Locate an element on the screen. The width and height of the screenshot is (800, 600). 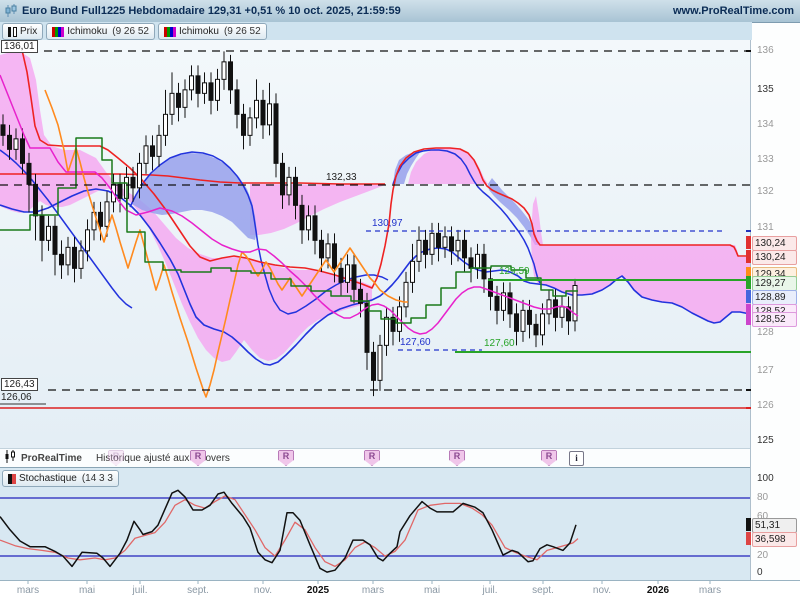
stochastic-button-params: (14 3 3 is located at coordinates (97, 478).